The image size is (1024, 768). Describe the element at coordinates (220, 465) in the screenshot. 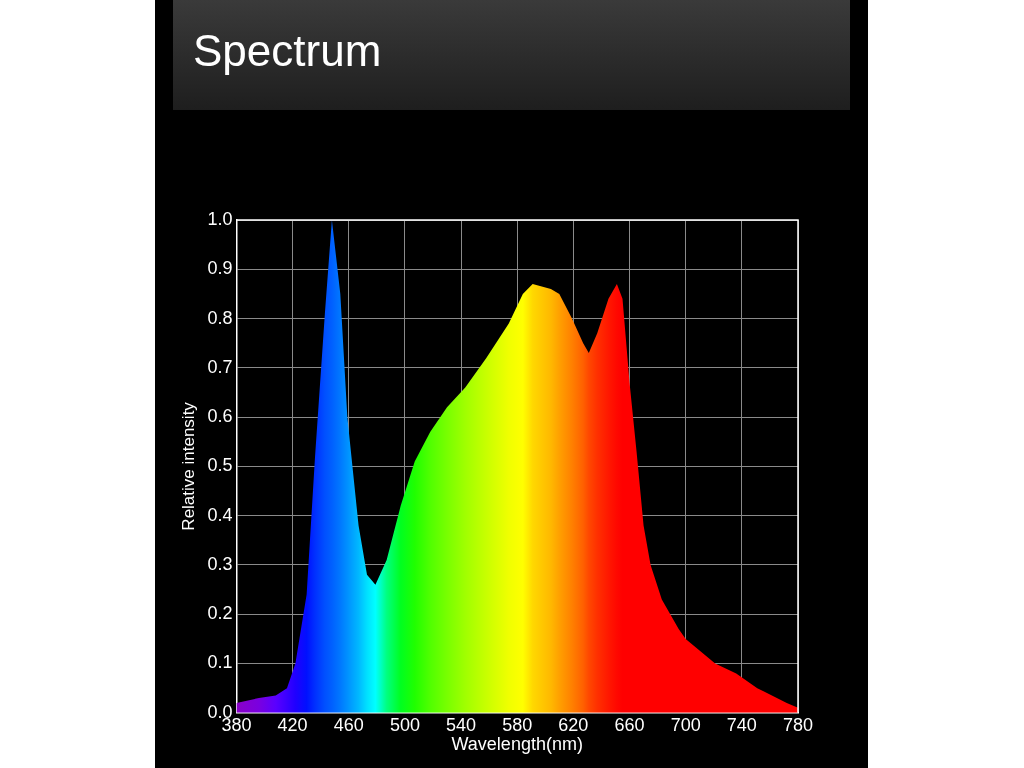

I see `y-tick-label: 0.5` at that location.